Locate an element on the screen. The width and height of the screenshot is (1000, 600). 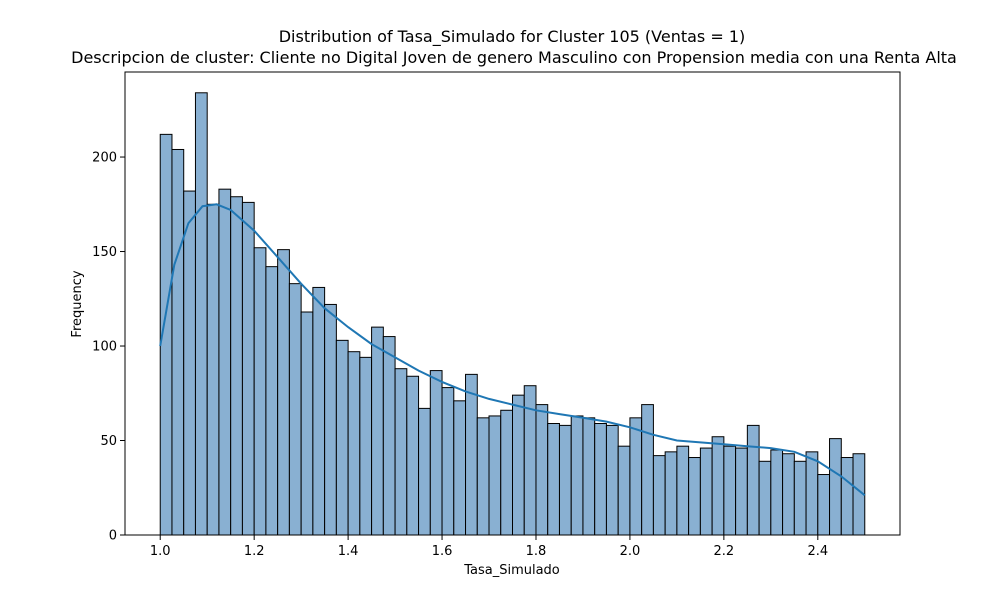
x-axis: 1.0 1.2 1.4 1.6 1.8 2.0 2.2 2.4 is located at coordinates (489, 547).